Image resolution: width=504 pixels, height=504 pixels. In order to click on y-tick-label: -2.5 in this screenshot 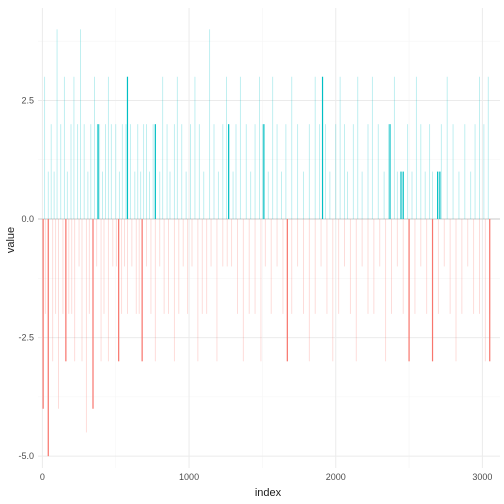, I will do `click(26, 338)`.